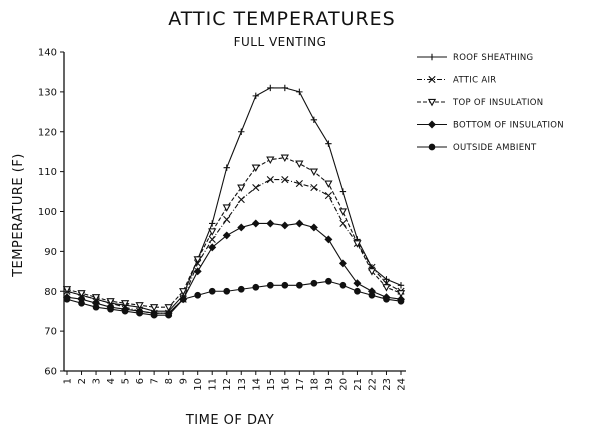 The image size is (591, 431). What do you see at coordinates (227, 384) in the screenshot?
I see `x-tick-label: 12` at bounding box center [227, 384].